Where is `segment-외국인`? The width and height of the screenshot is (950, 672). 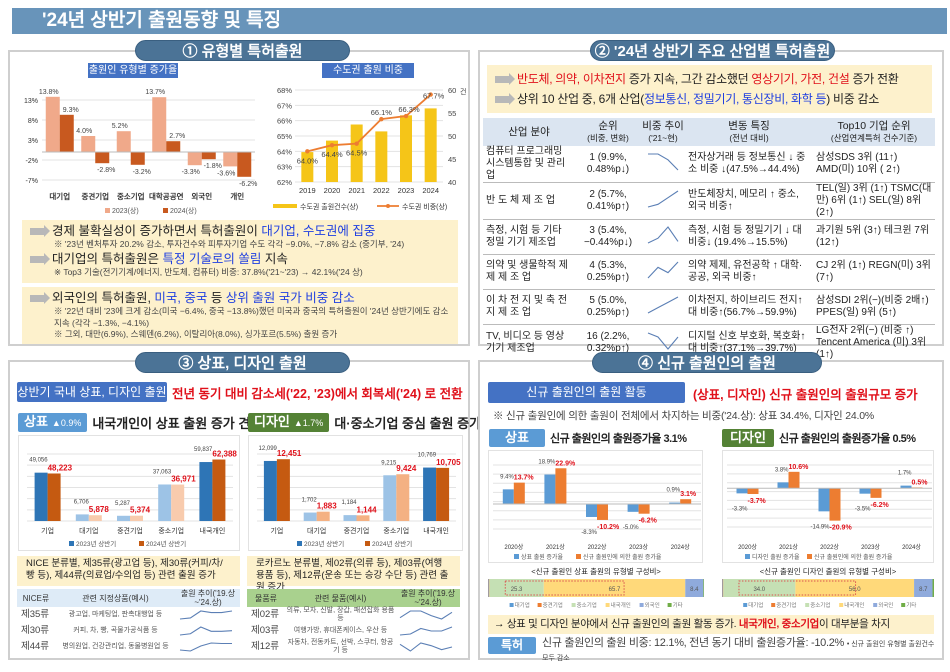 segment-외국인 is located at coordinates (923, 588).